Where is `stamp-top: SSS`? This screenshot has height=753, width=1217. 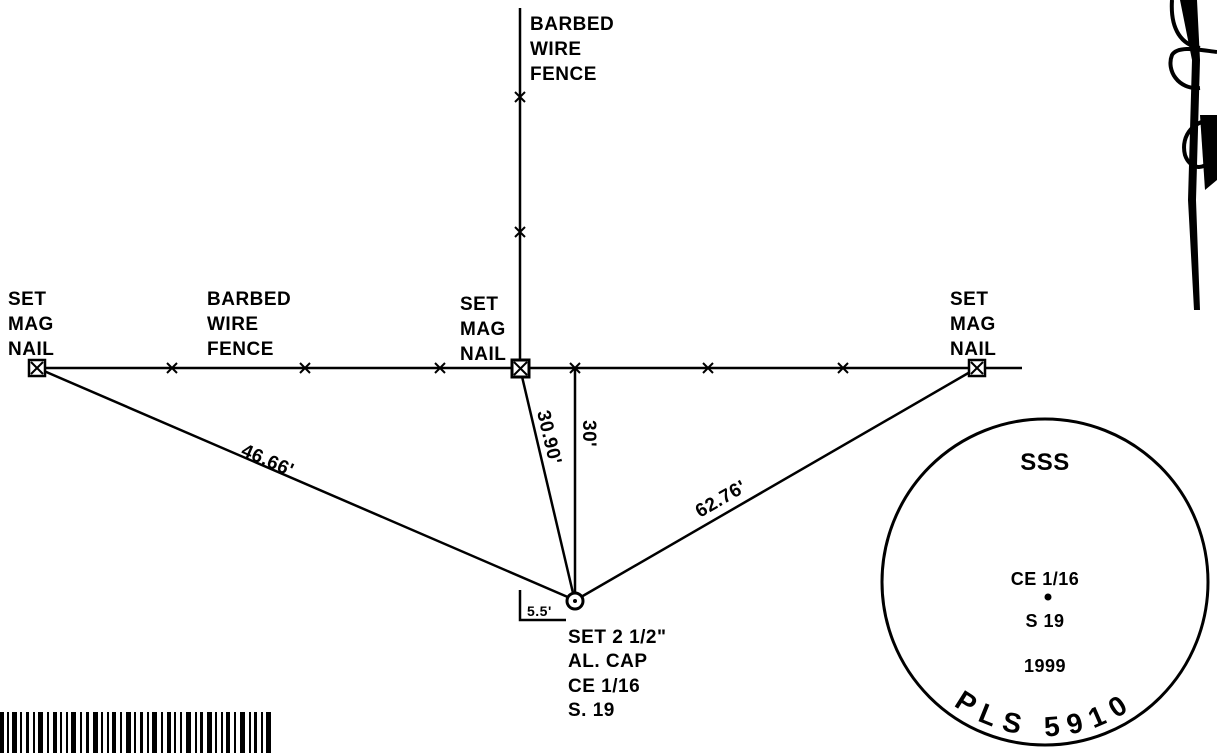 stamp-top: SSS is located at coordinates (1045, 462).